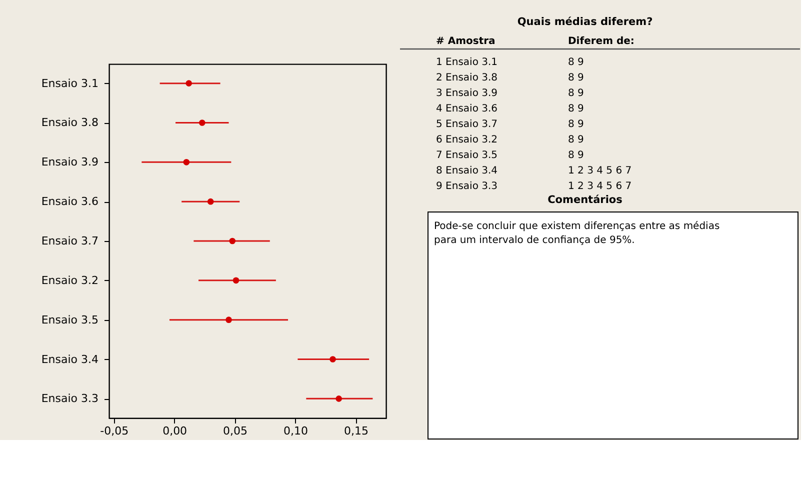 The height and width of the screenshot is (481, 812). I want to click on y-tick-label: Ensaio 3.2, so click(69, 280).